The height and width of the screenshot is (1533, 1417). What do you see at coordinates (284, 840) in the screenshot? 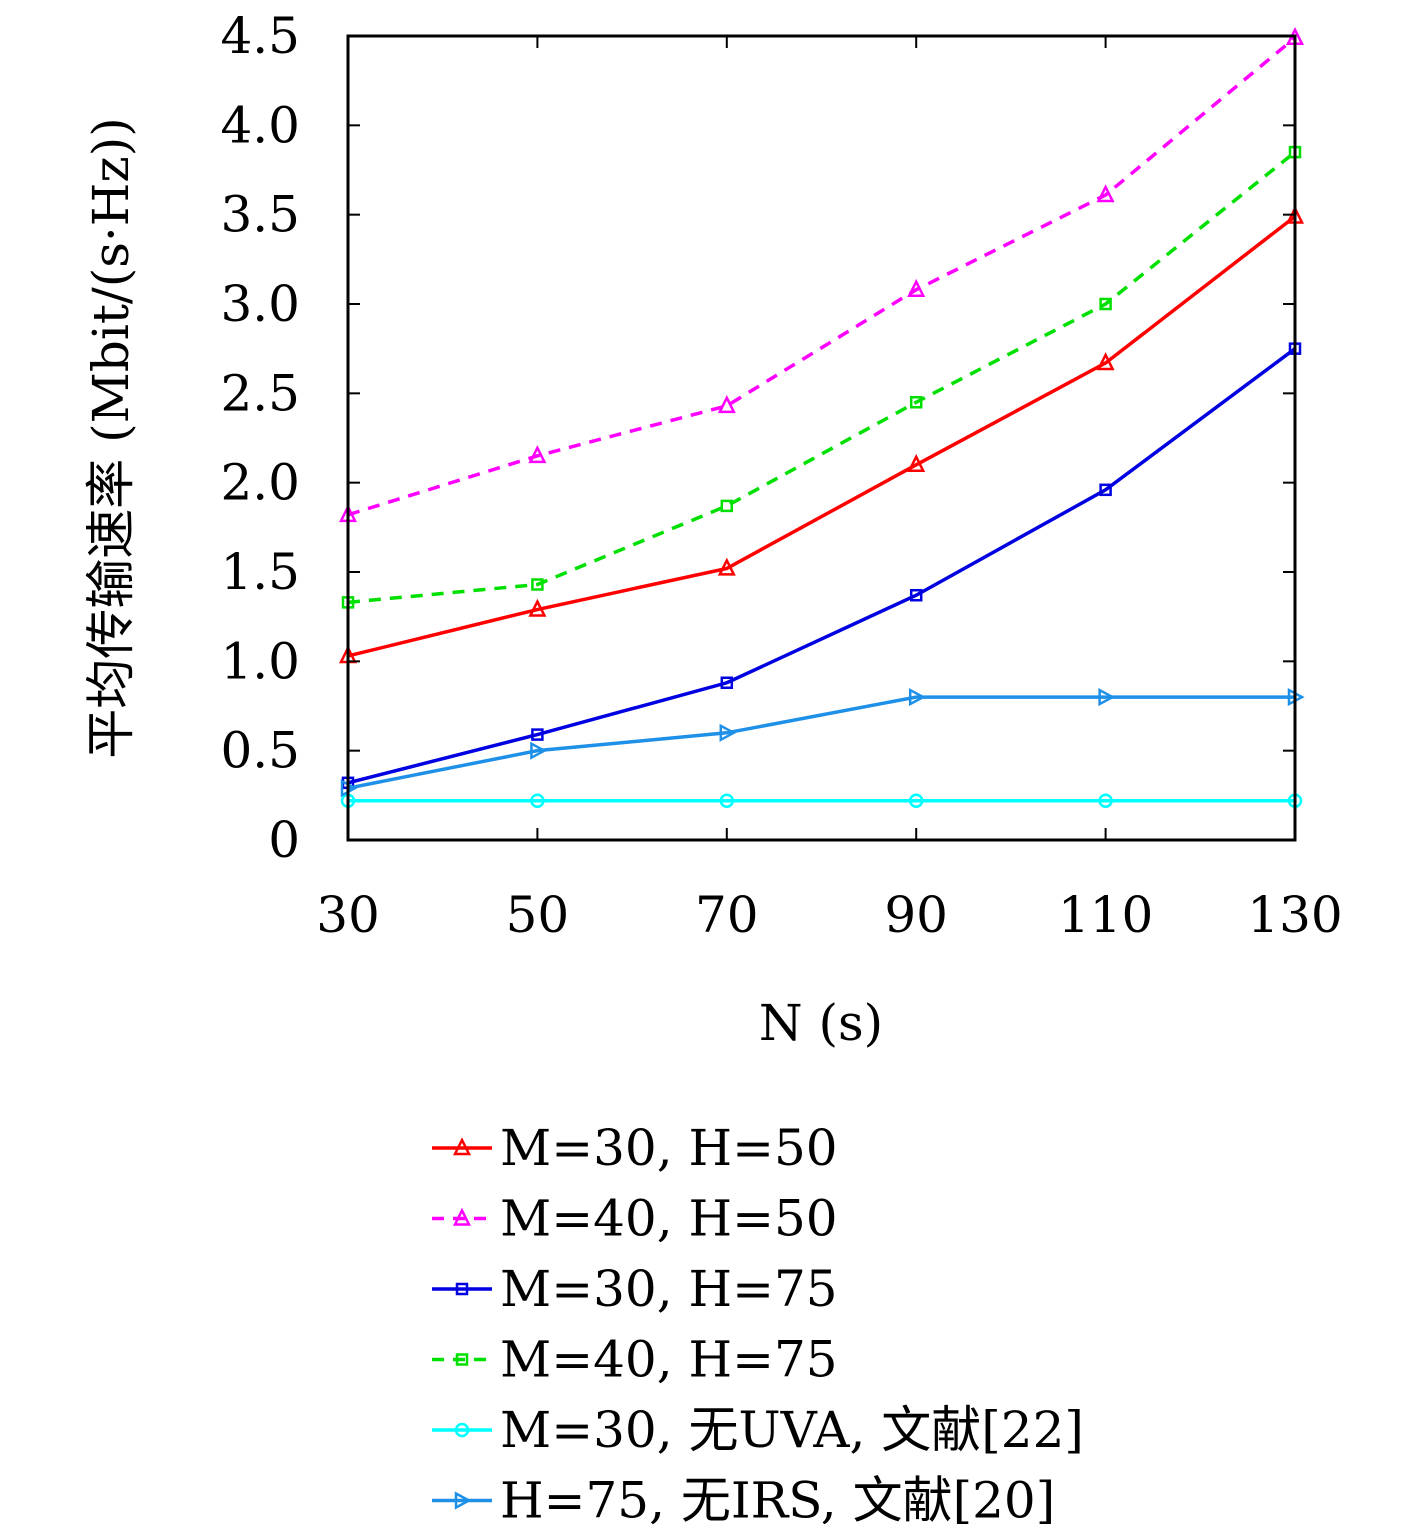
I see `y-tick-label: 0` at bounding box center [284, 840].